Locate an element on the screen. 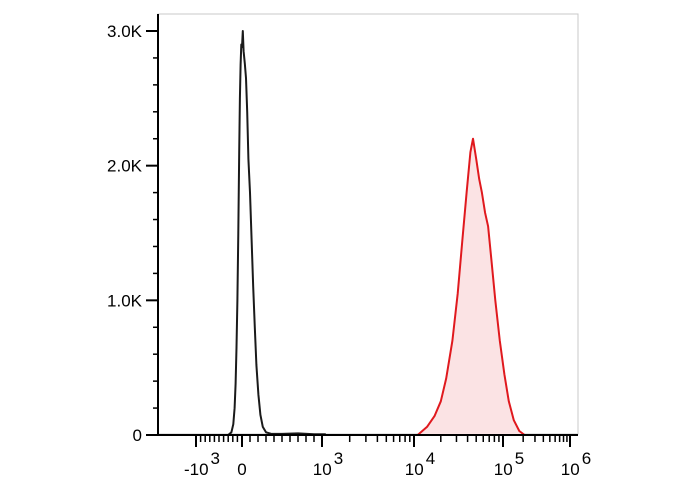 This screenshot has width=688, height=490. y-tick-label: 2.0K is located at coordinates (125, 166).